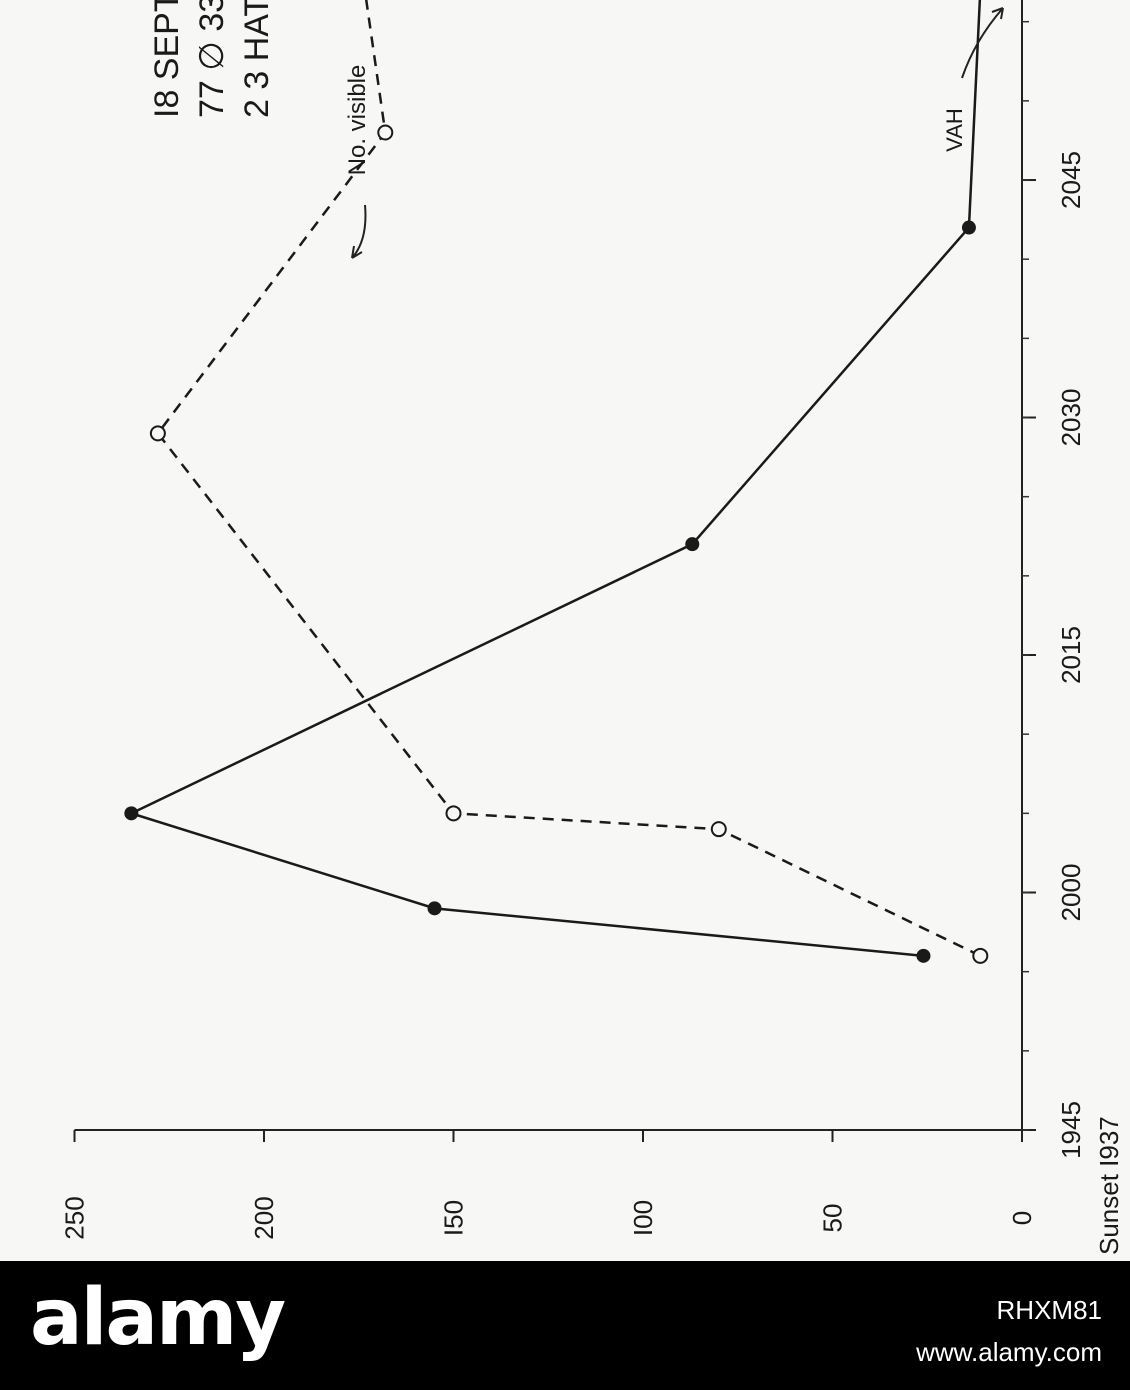 This screenshot has width=1130, height=1390. I want to click on arrow-no-visible, so click(359, 231).